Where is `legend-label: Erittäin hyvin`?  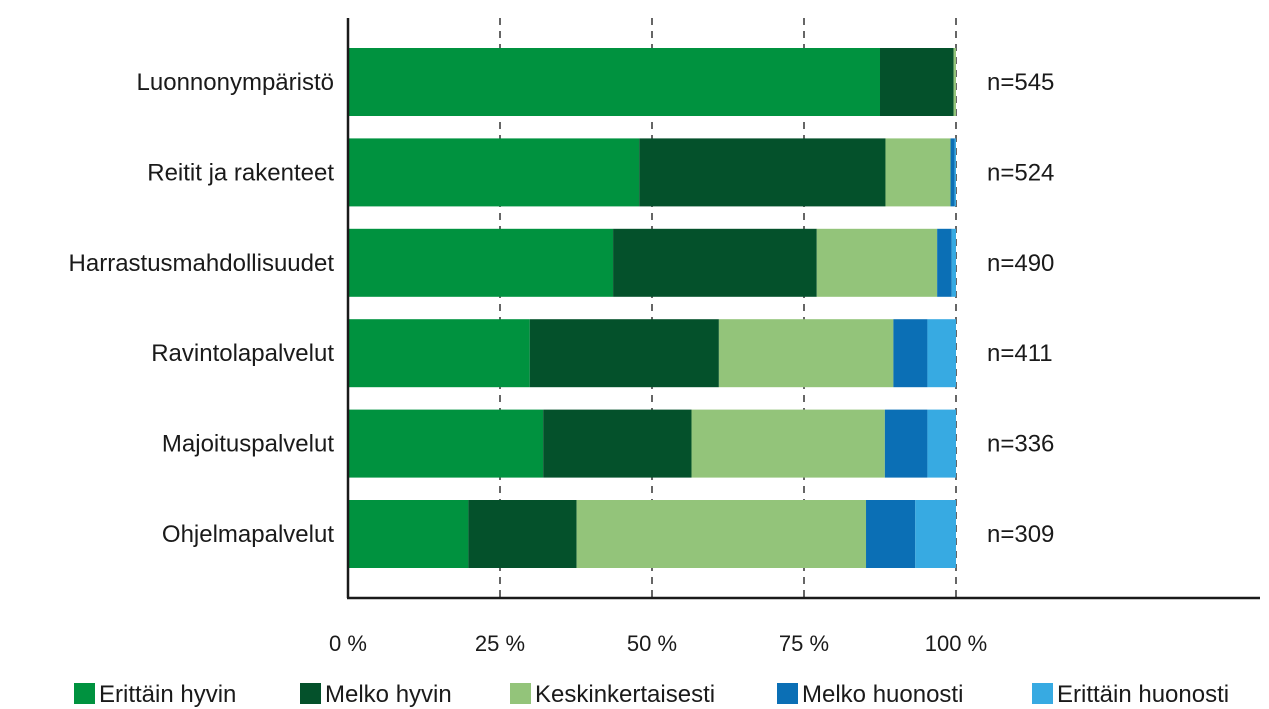
legend-label: Erittäin hyvin is located at coordinates (167, 694).